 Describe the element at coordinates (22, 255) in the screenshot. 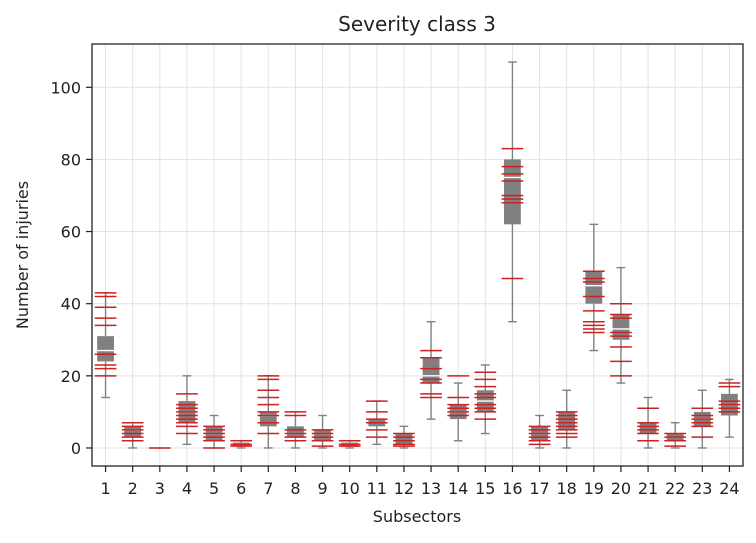

I see `y-axis-label: Number of injuries` at that location.